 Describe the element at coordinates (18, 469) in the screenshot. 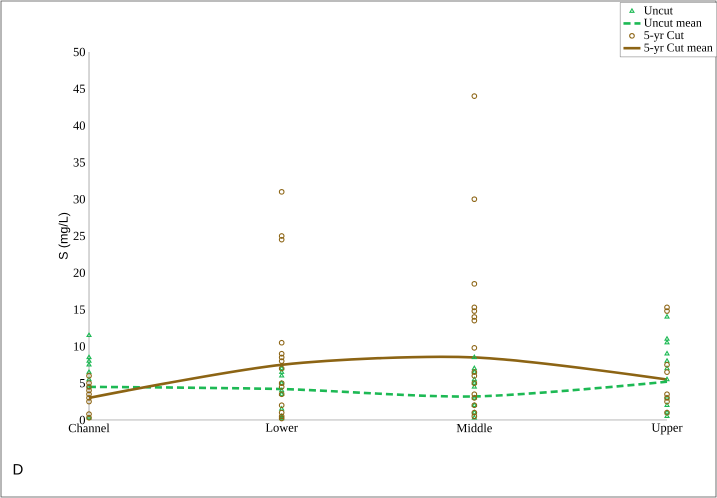

I see `text: D` at that location.